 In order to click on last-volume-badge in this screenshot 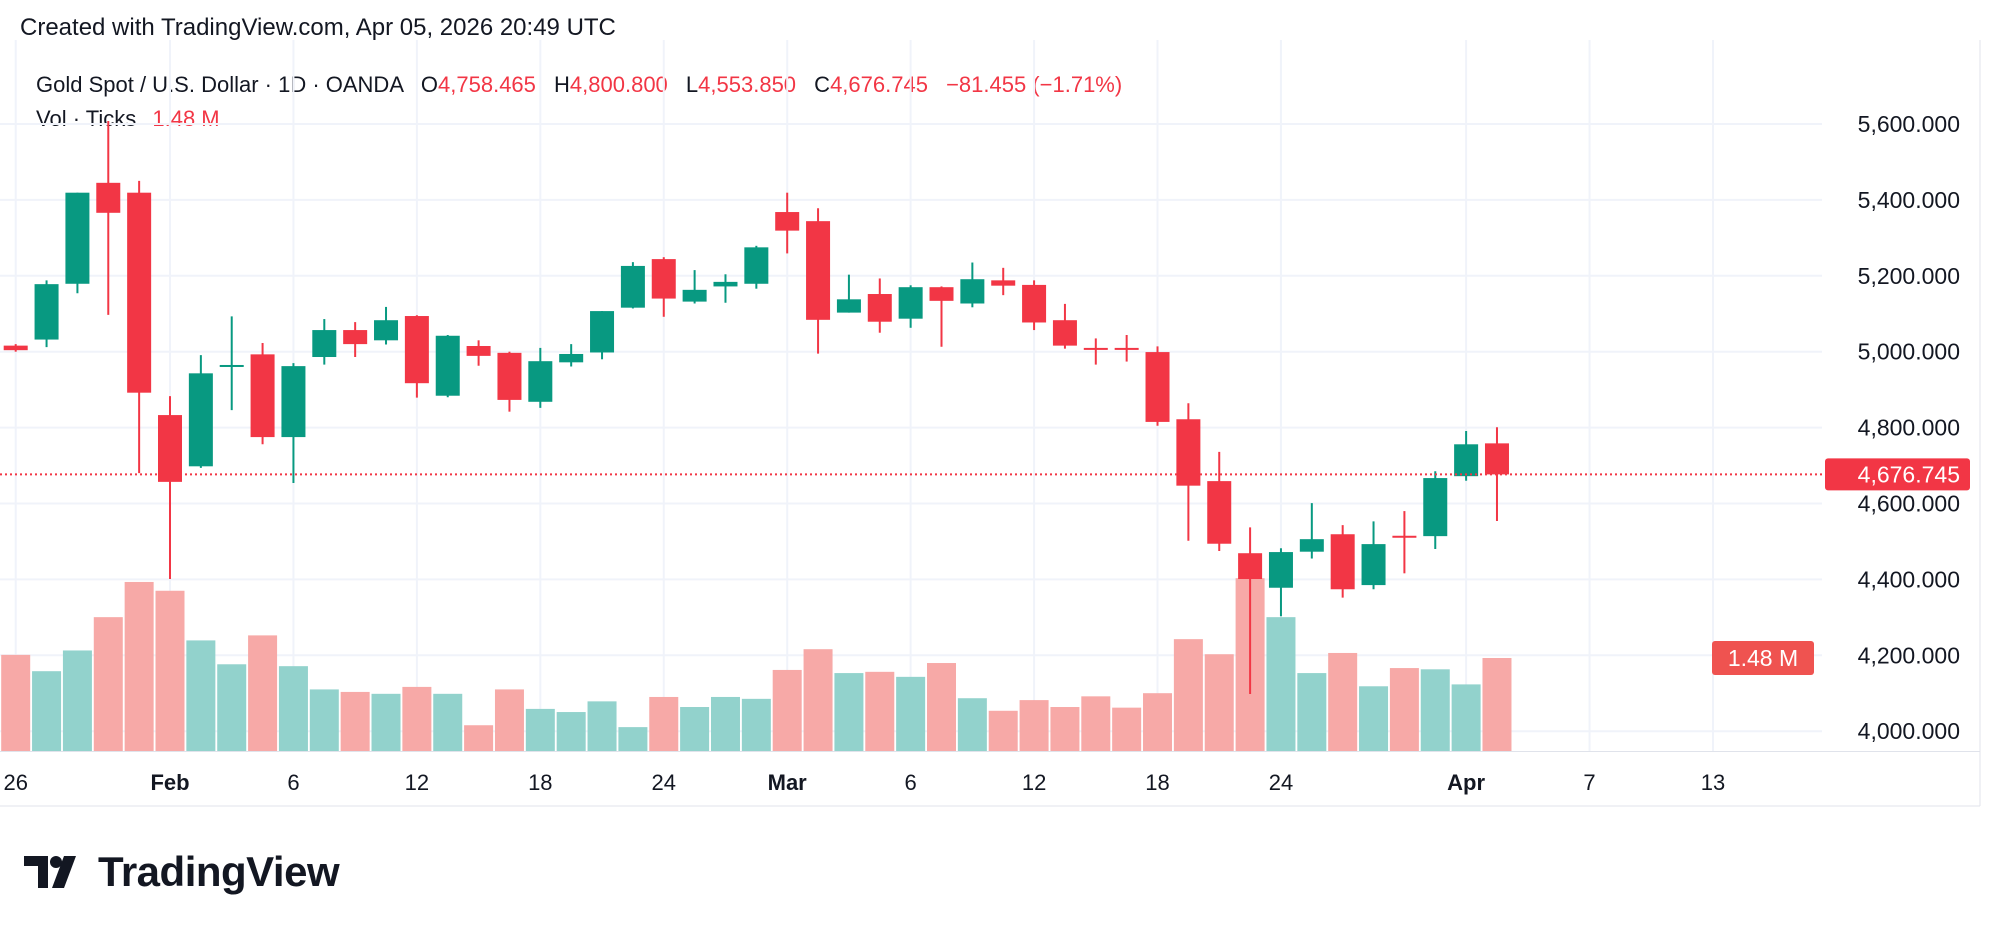, I will do `click(1763, 658)`.